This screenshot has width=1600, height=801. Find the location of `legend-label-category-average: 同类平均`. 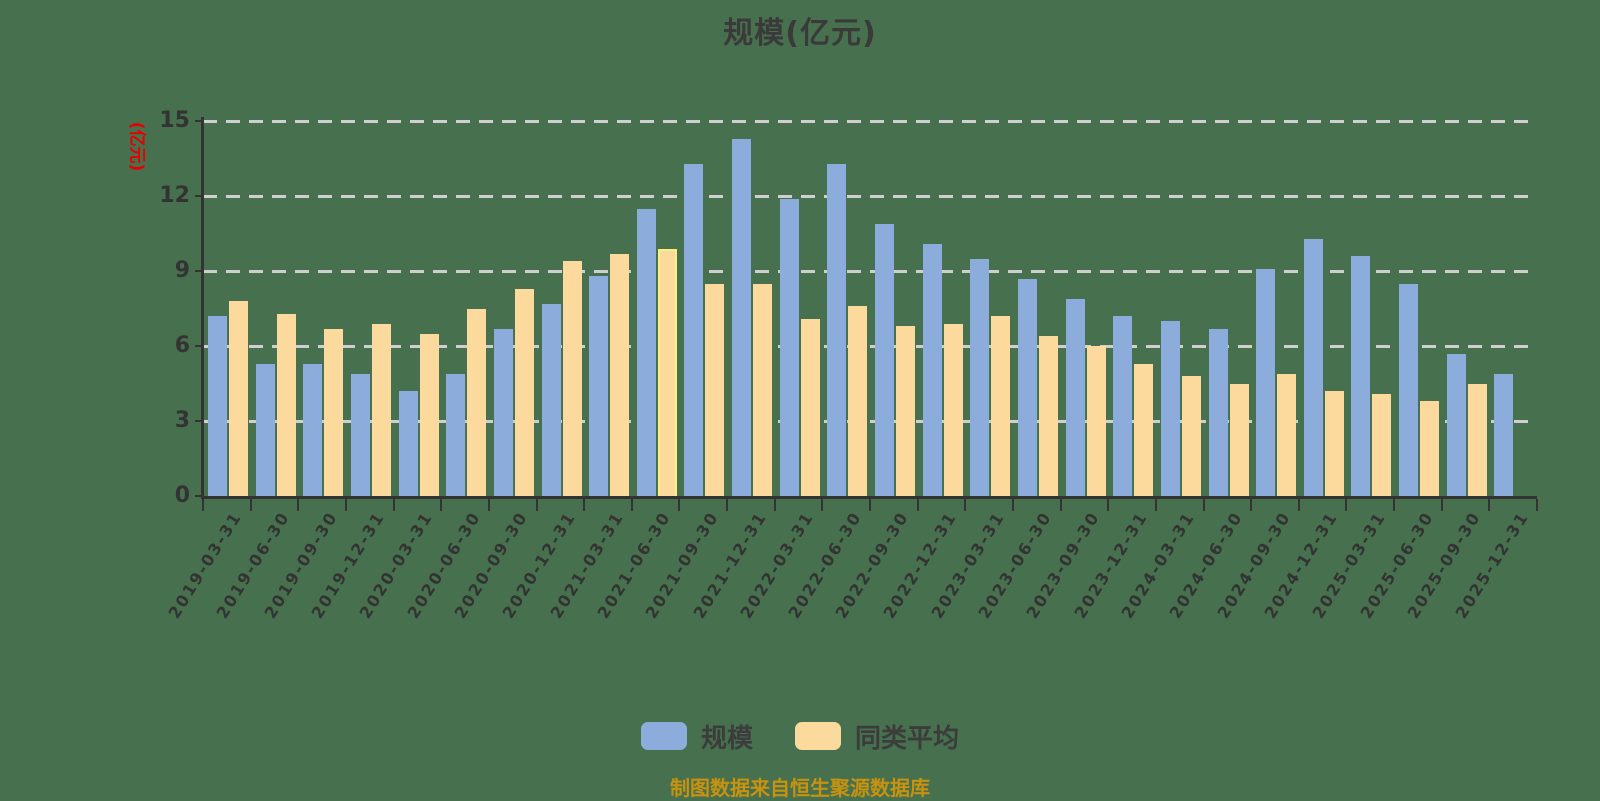

legend-label-category-average: 同类平均 is located at coordinates (907, 738).